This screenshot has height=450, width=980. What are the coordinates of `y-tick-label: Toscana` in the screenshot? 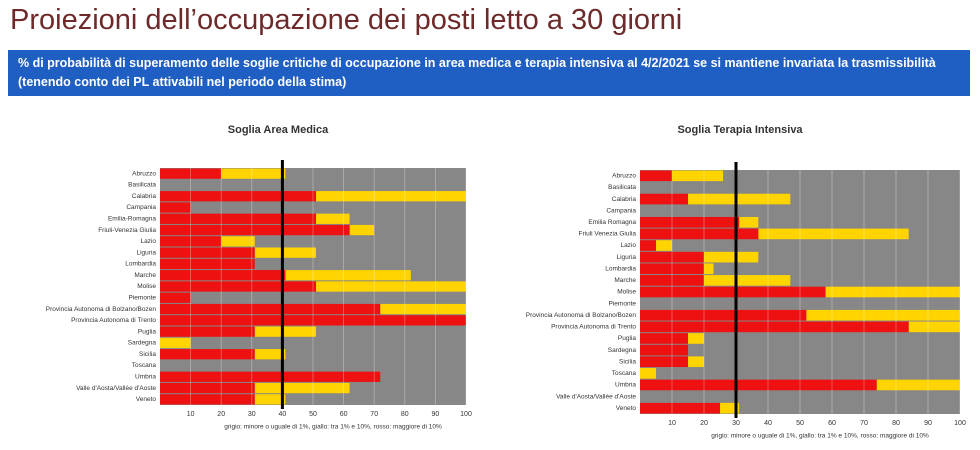 It's located at (624, 373).